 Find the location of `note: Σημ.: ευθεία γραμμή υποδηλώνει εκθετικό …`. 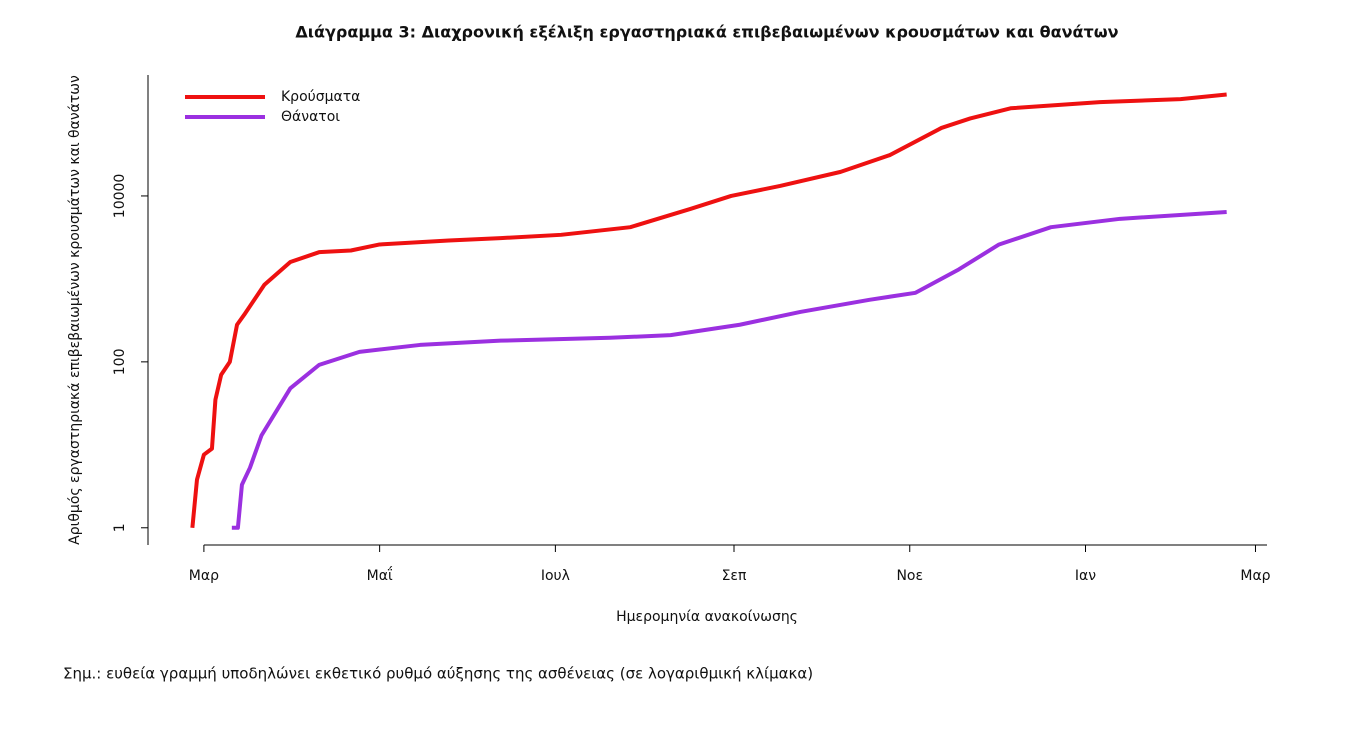

note: Σημ.: ευθεία γραμμή υποδηλώνει εκθετικό … is located at coordinates (438, 674).